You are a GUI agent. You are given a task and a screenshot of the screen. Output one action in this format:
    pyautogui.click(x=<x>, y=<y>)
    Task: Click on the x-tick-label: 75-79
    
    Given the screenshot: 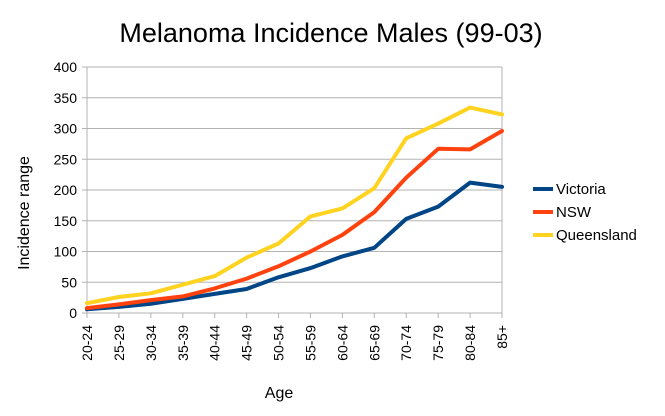 What is the action you would take?
    pyautogui.click(x=438, y=343)
    